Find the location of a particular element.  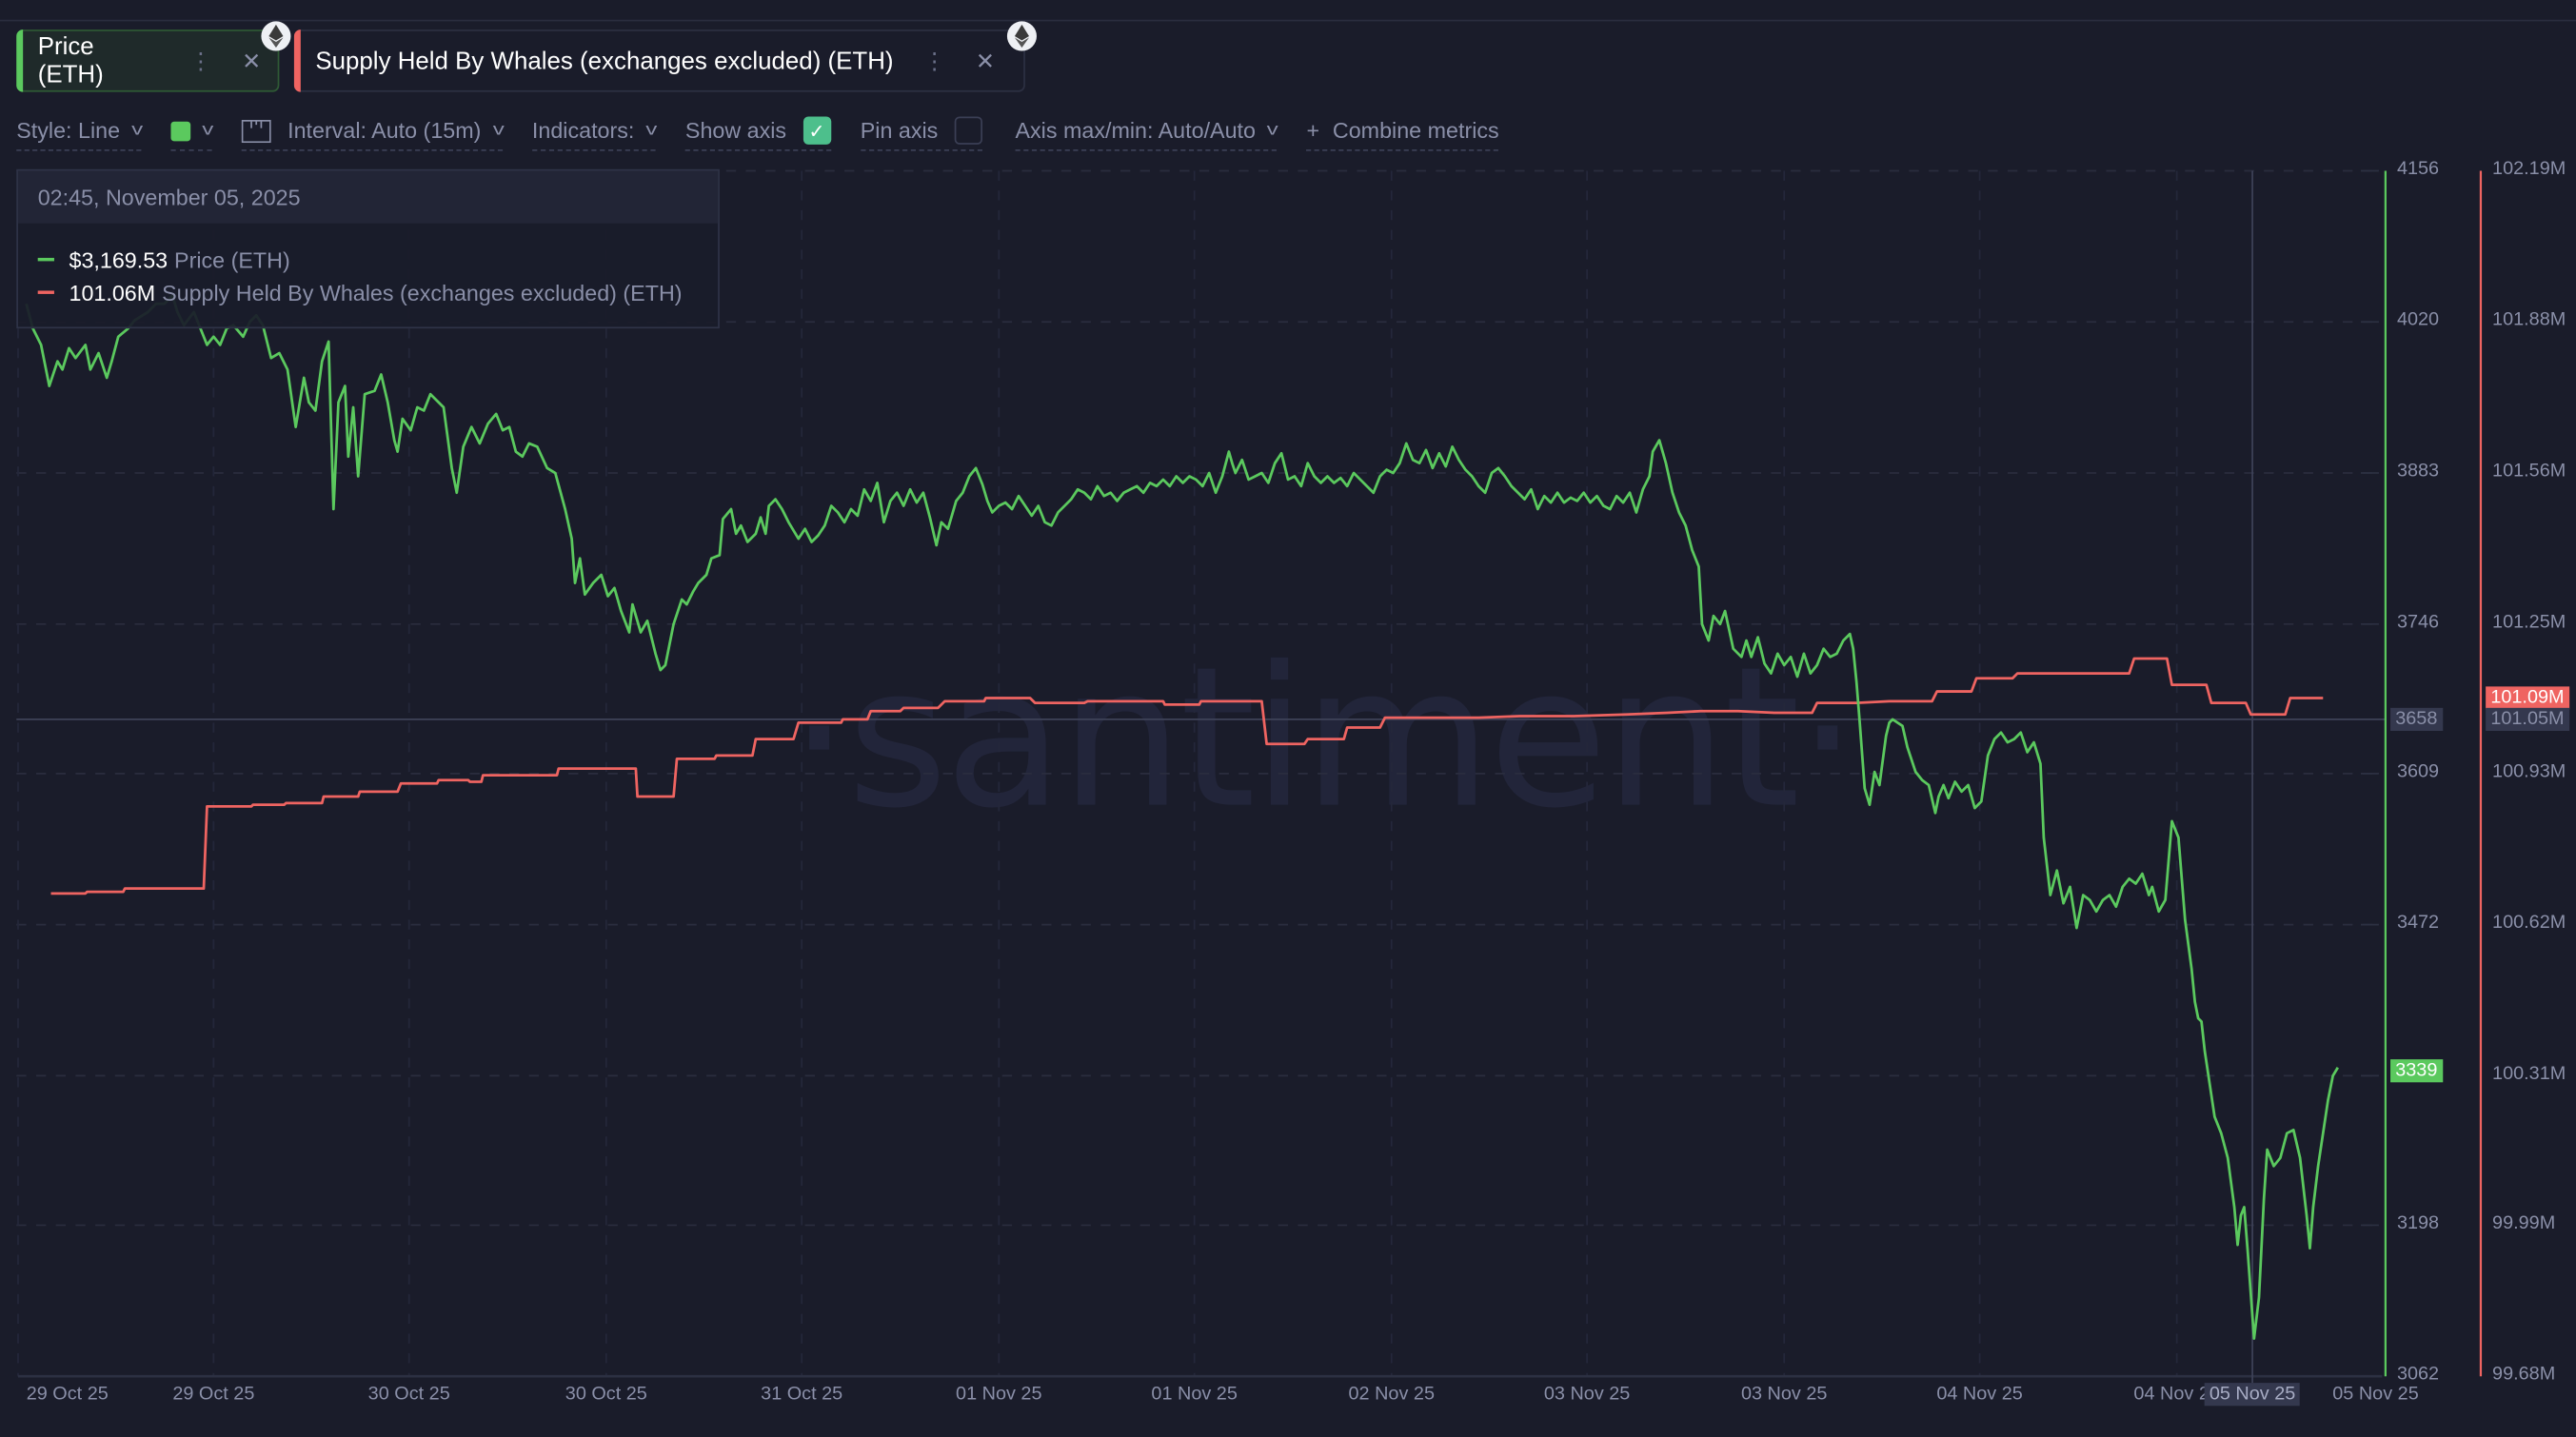

santiment-watermark: ·santiment· is located at coordinates (1323, 737).